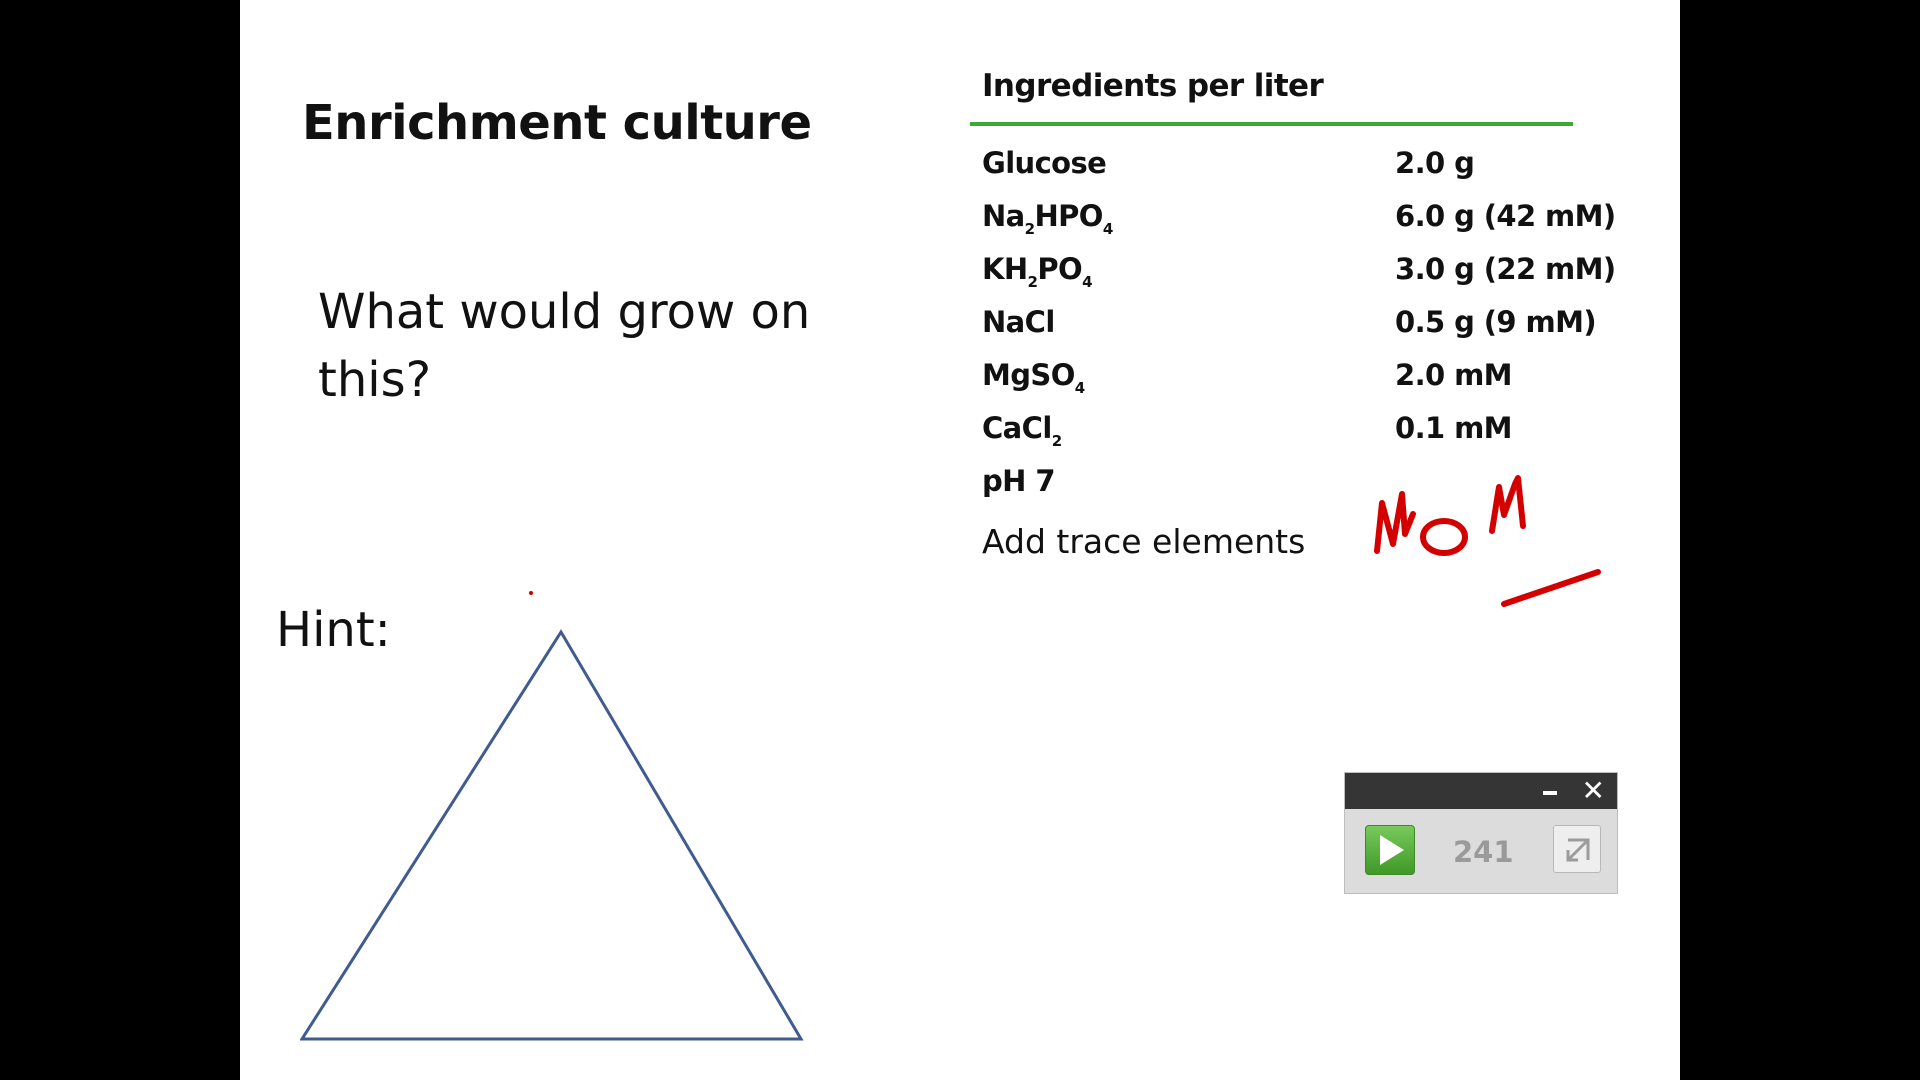 The height and width of the screenshot is (1080, 1920). Describe the element at coordinates (1487, 541) in the screenshot. I see `handwritten-annotation` at that location.